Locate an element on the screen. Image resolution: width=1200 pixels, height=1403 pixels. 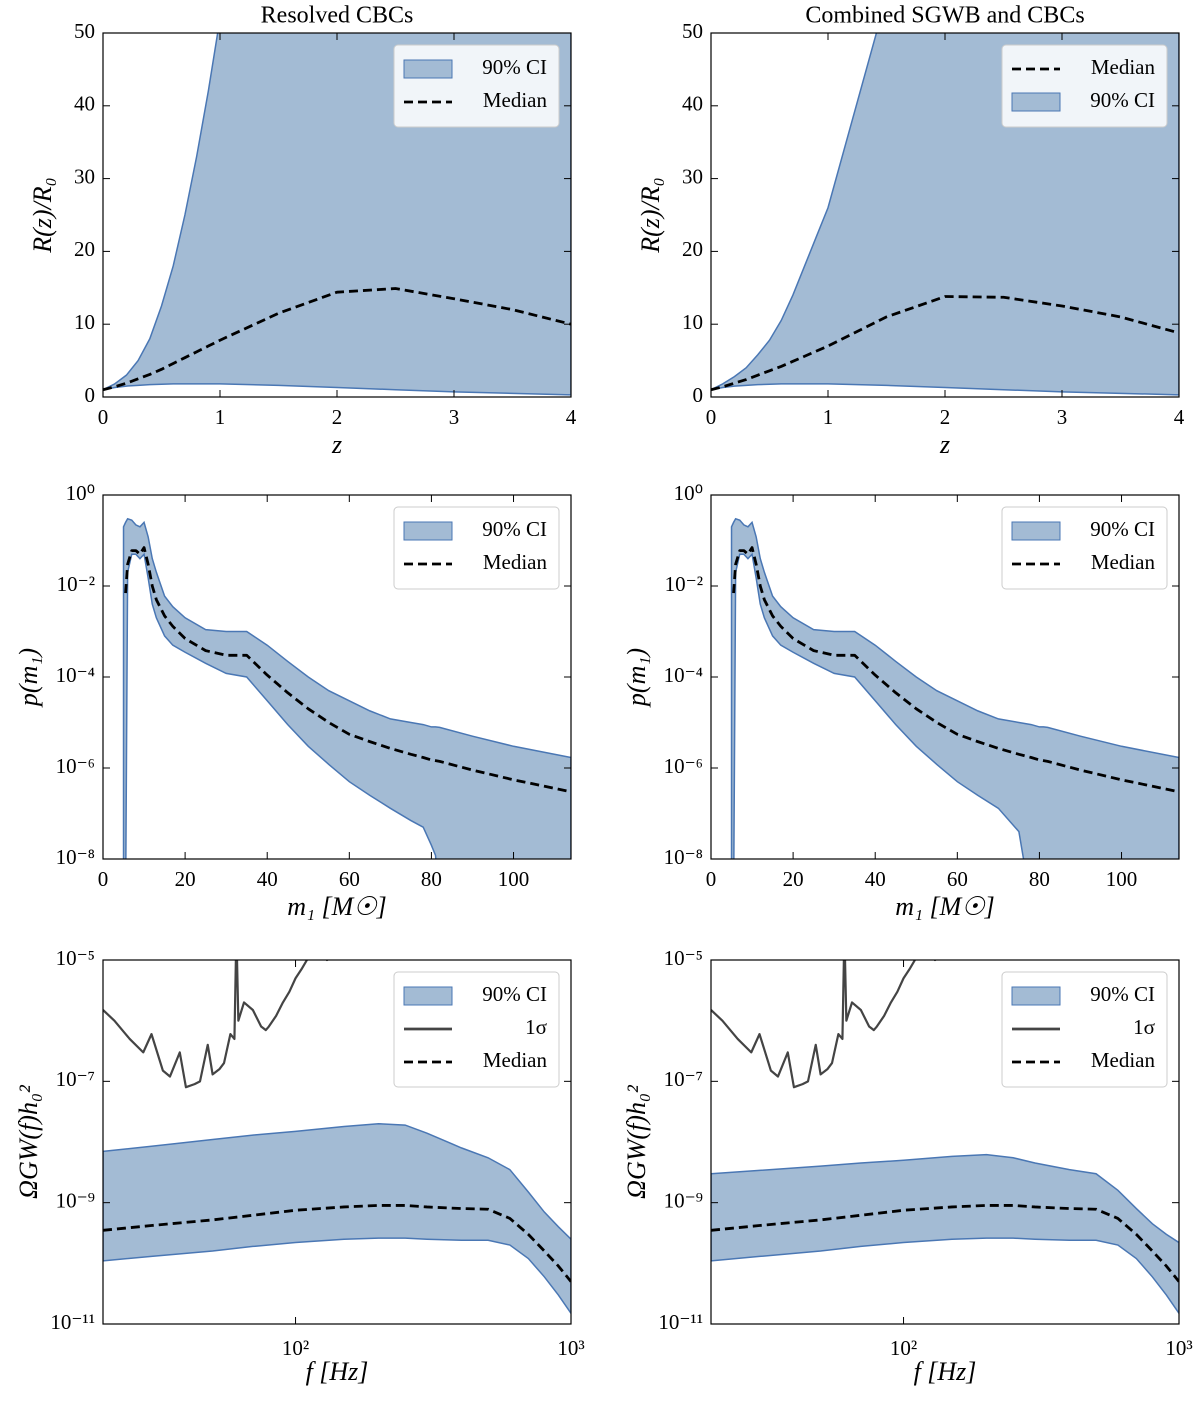
y-axis-label: p(m₁) is located at coordinates (28, 678).